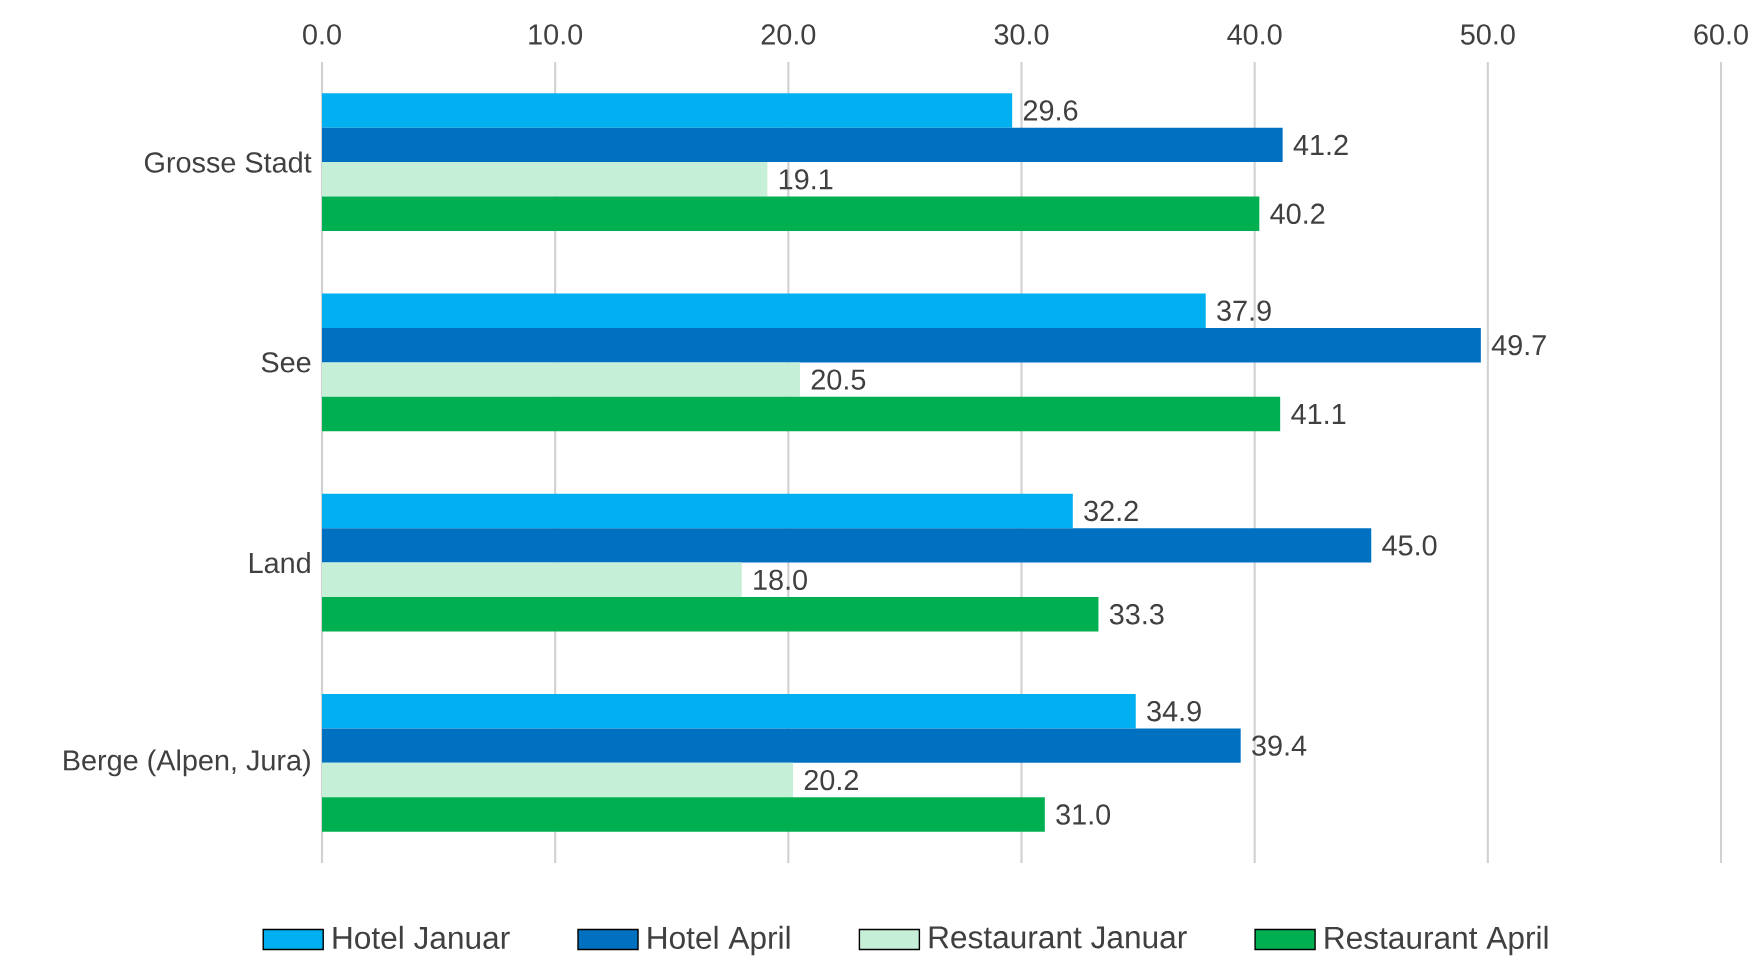 The image size is (1757, 973). Describe the element at coordinates (1297, 213) in the screenshot. I see `data-label: 40.2` at that location.